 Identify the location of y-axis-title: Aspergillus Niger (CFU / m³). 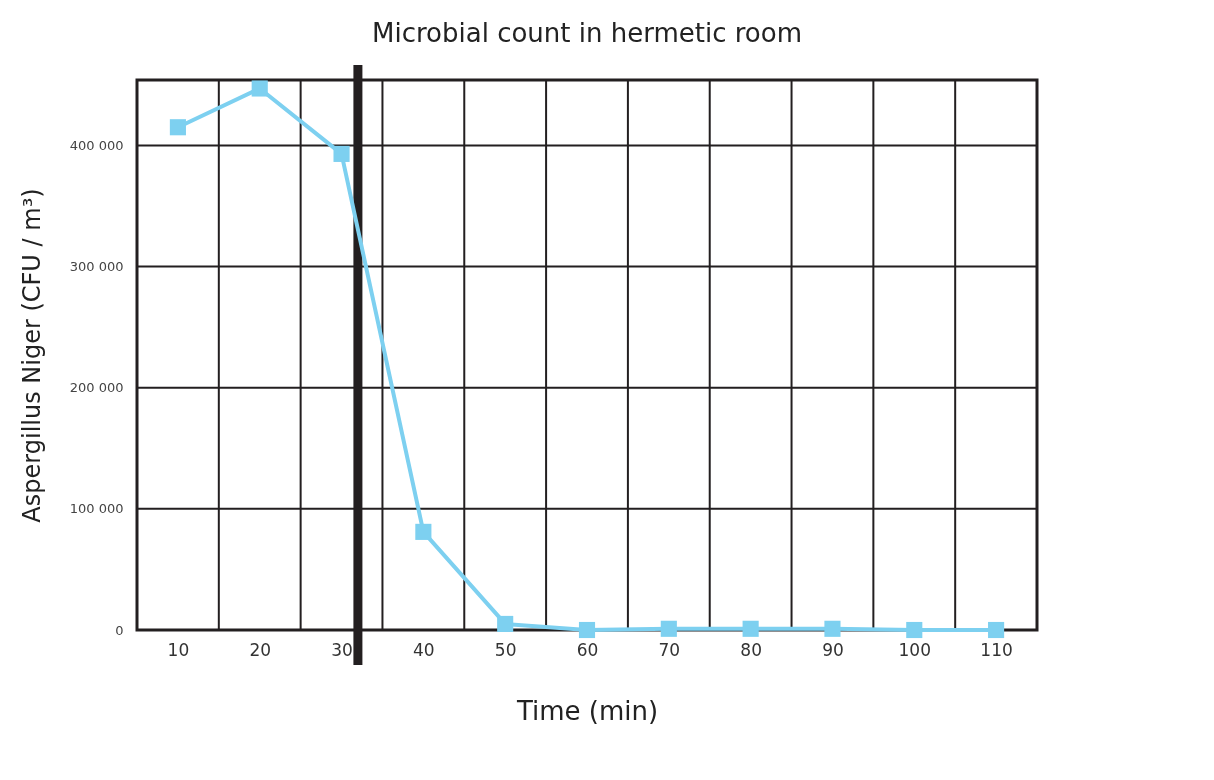
(31, 355).